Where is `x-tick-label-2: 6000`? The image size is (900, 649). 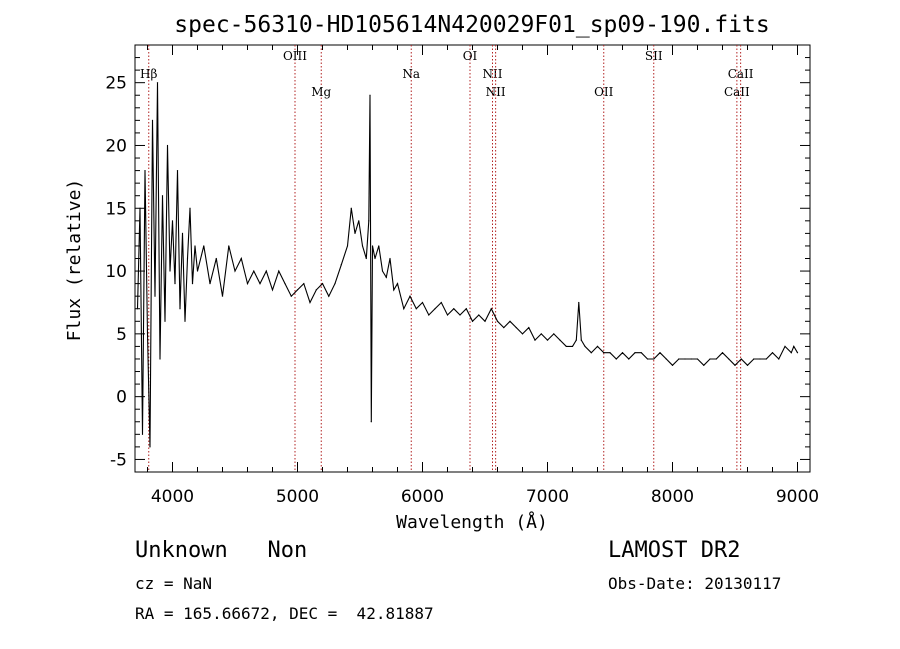 x-tick-label-2: 6000 is located at coordinates (422, 497).